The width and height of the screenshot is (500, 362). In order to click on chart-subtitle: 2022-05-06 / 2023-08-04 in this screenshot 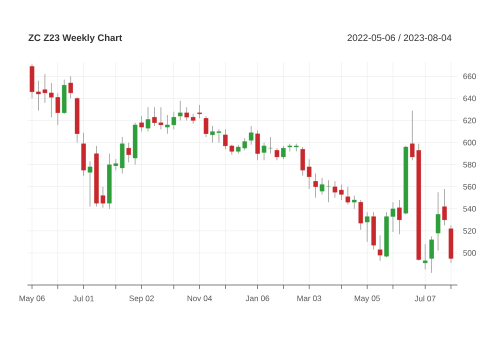, I will do `click(400, 38)`.